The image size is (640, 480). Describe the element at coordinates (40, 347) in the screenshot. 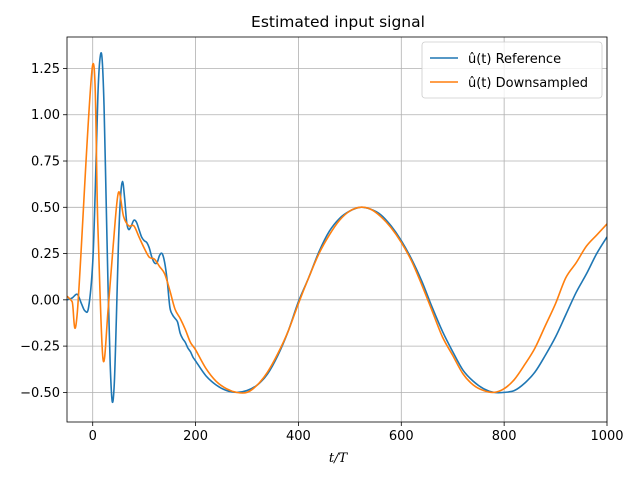

I see `y-tick-label: −0.25` at that location.